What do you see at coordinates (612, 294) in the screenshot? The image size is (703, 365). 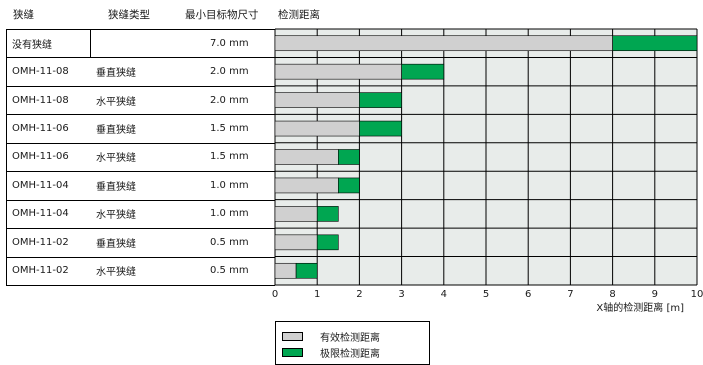 I see `x-tick-label: 8` at bounding box center [612, 294].